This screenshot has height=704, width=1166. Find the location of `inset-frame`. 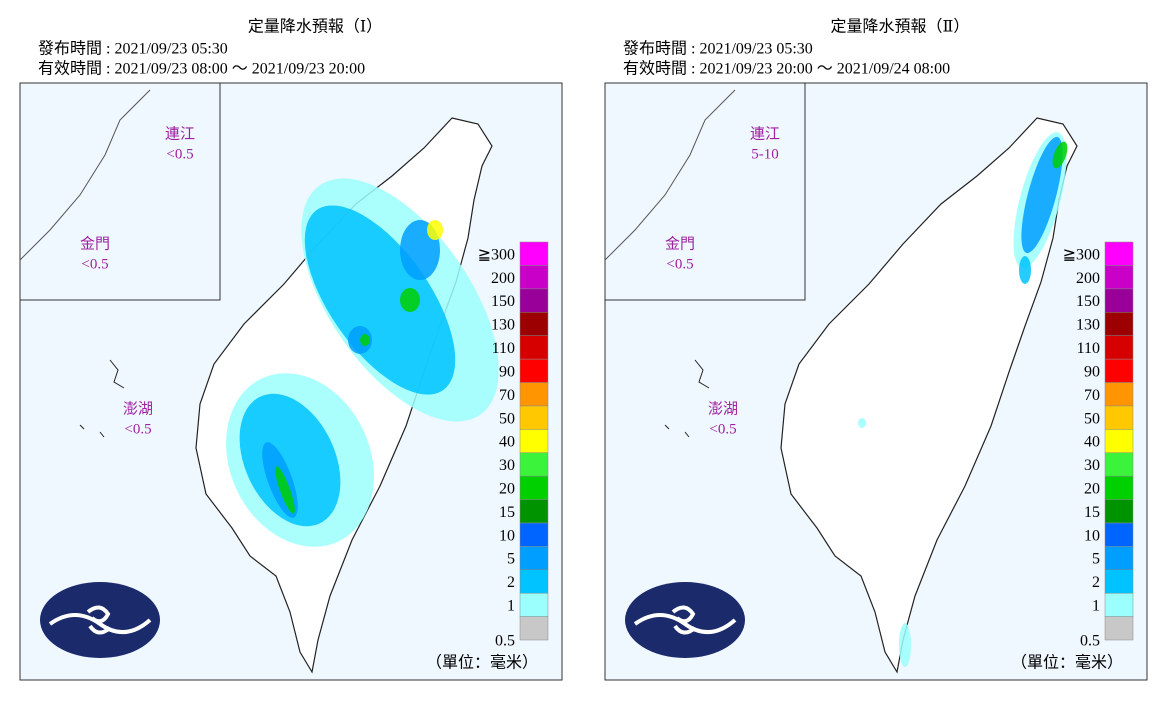

inset-frame is located at coordinates (120, 191).